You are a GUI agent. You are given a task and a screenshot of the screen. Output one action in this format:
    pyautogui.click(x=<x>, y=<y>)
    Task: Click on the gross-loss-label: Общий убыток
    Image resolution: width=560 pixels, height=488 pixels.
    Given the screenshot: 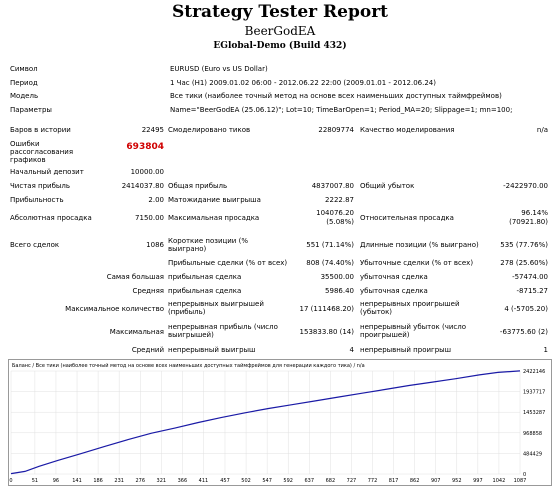 What is the action you would take?
    pyautogui.click(x=387, y=186)
    